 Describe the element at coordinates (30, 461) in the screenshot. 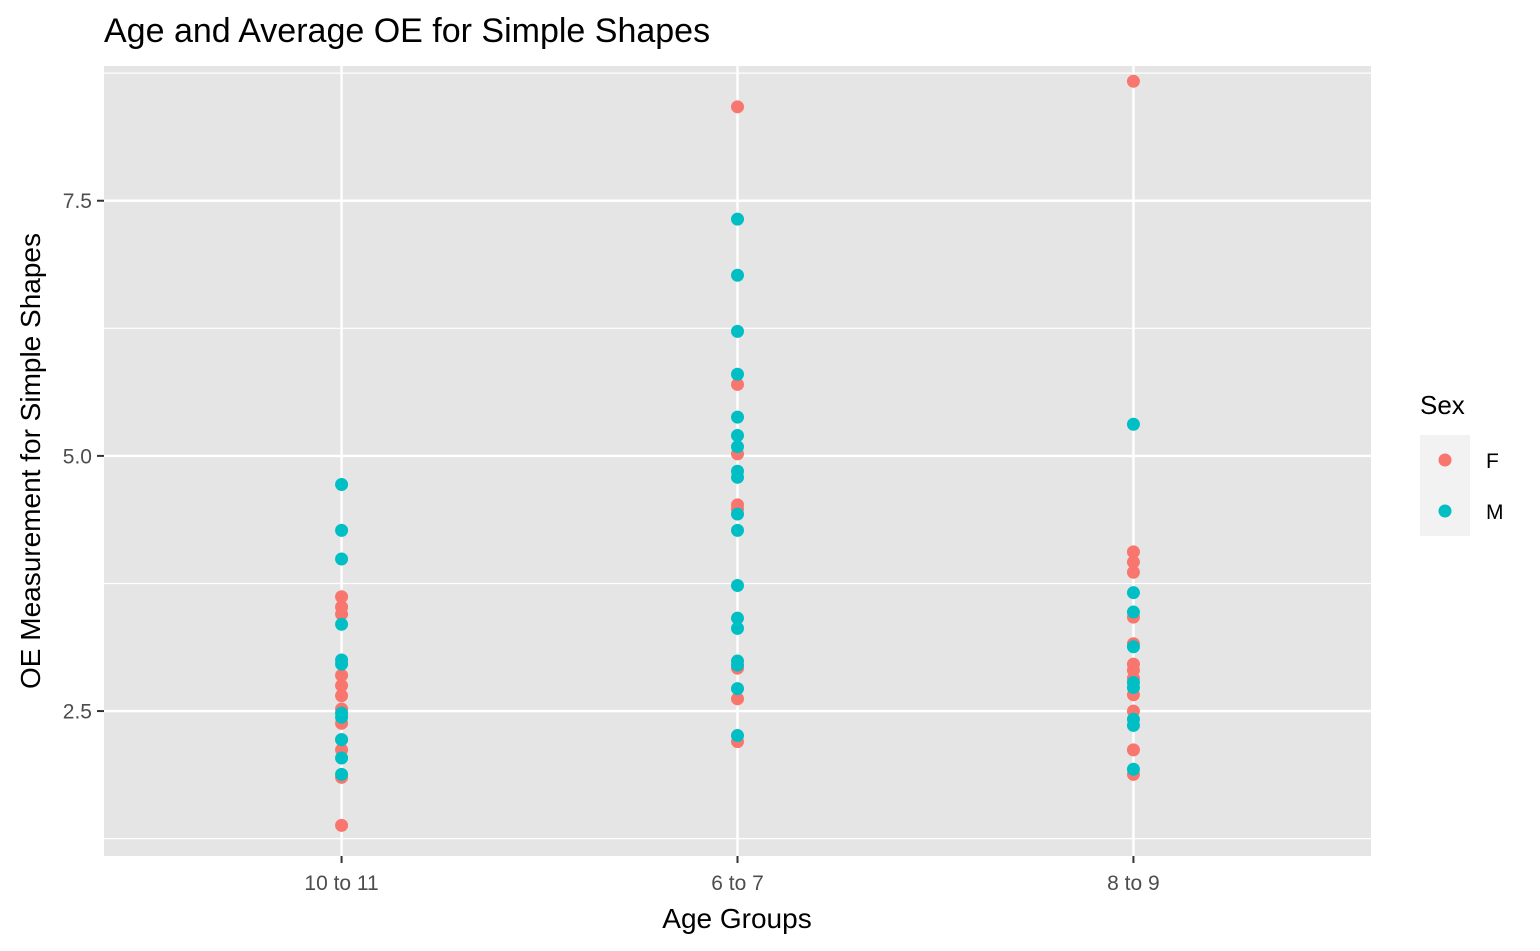

I see `y-axis-title: OE Measurement for Simple Shapes` at that location.